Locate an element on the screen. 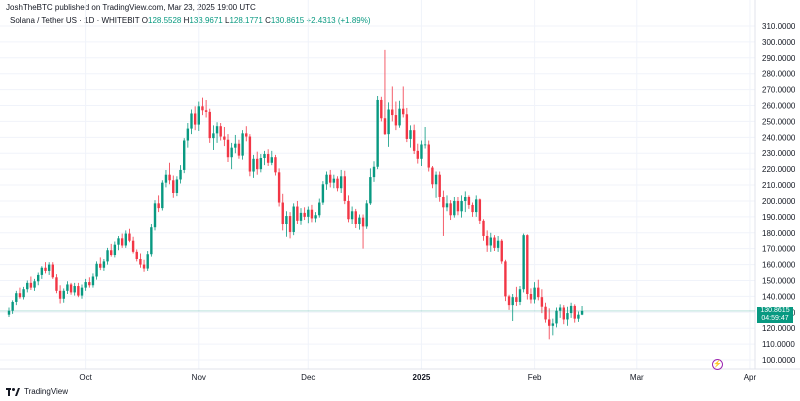 This screenshot has width=800, height=401. lightning-icon: ⚡ is located at coordinates (717, 364).